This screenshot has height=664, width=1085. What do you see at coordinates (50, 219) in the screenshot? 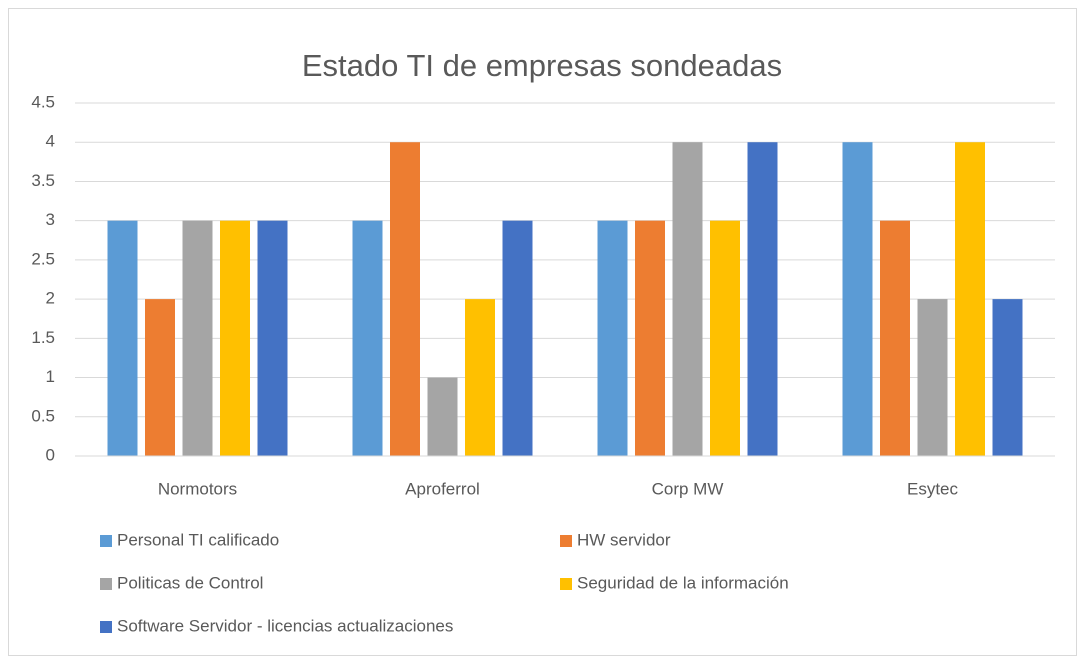
I see `y-tick-label: 3` at bounding box center [50, 219].